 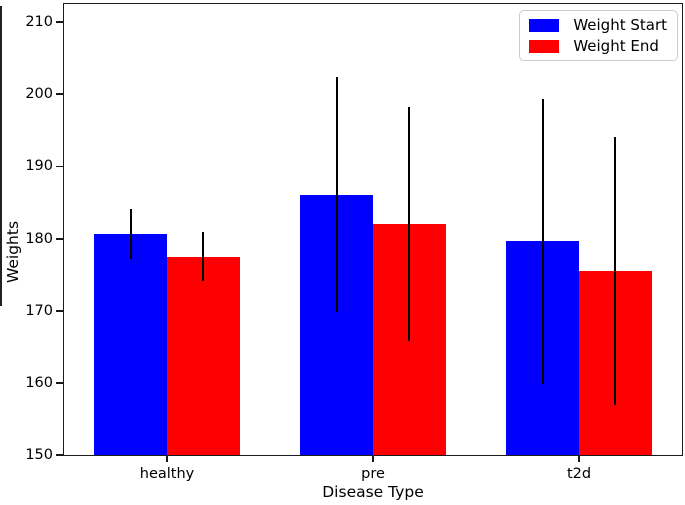 What do you see at coordinates (39, 166) in the screenshot?
I see `y-tick-label: 190` at bounding box center [39, 166].